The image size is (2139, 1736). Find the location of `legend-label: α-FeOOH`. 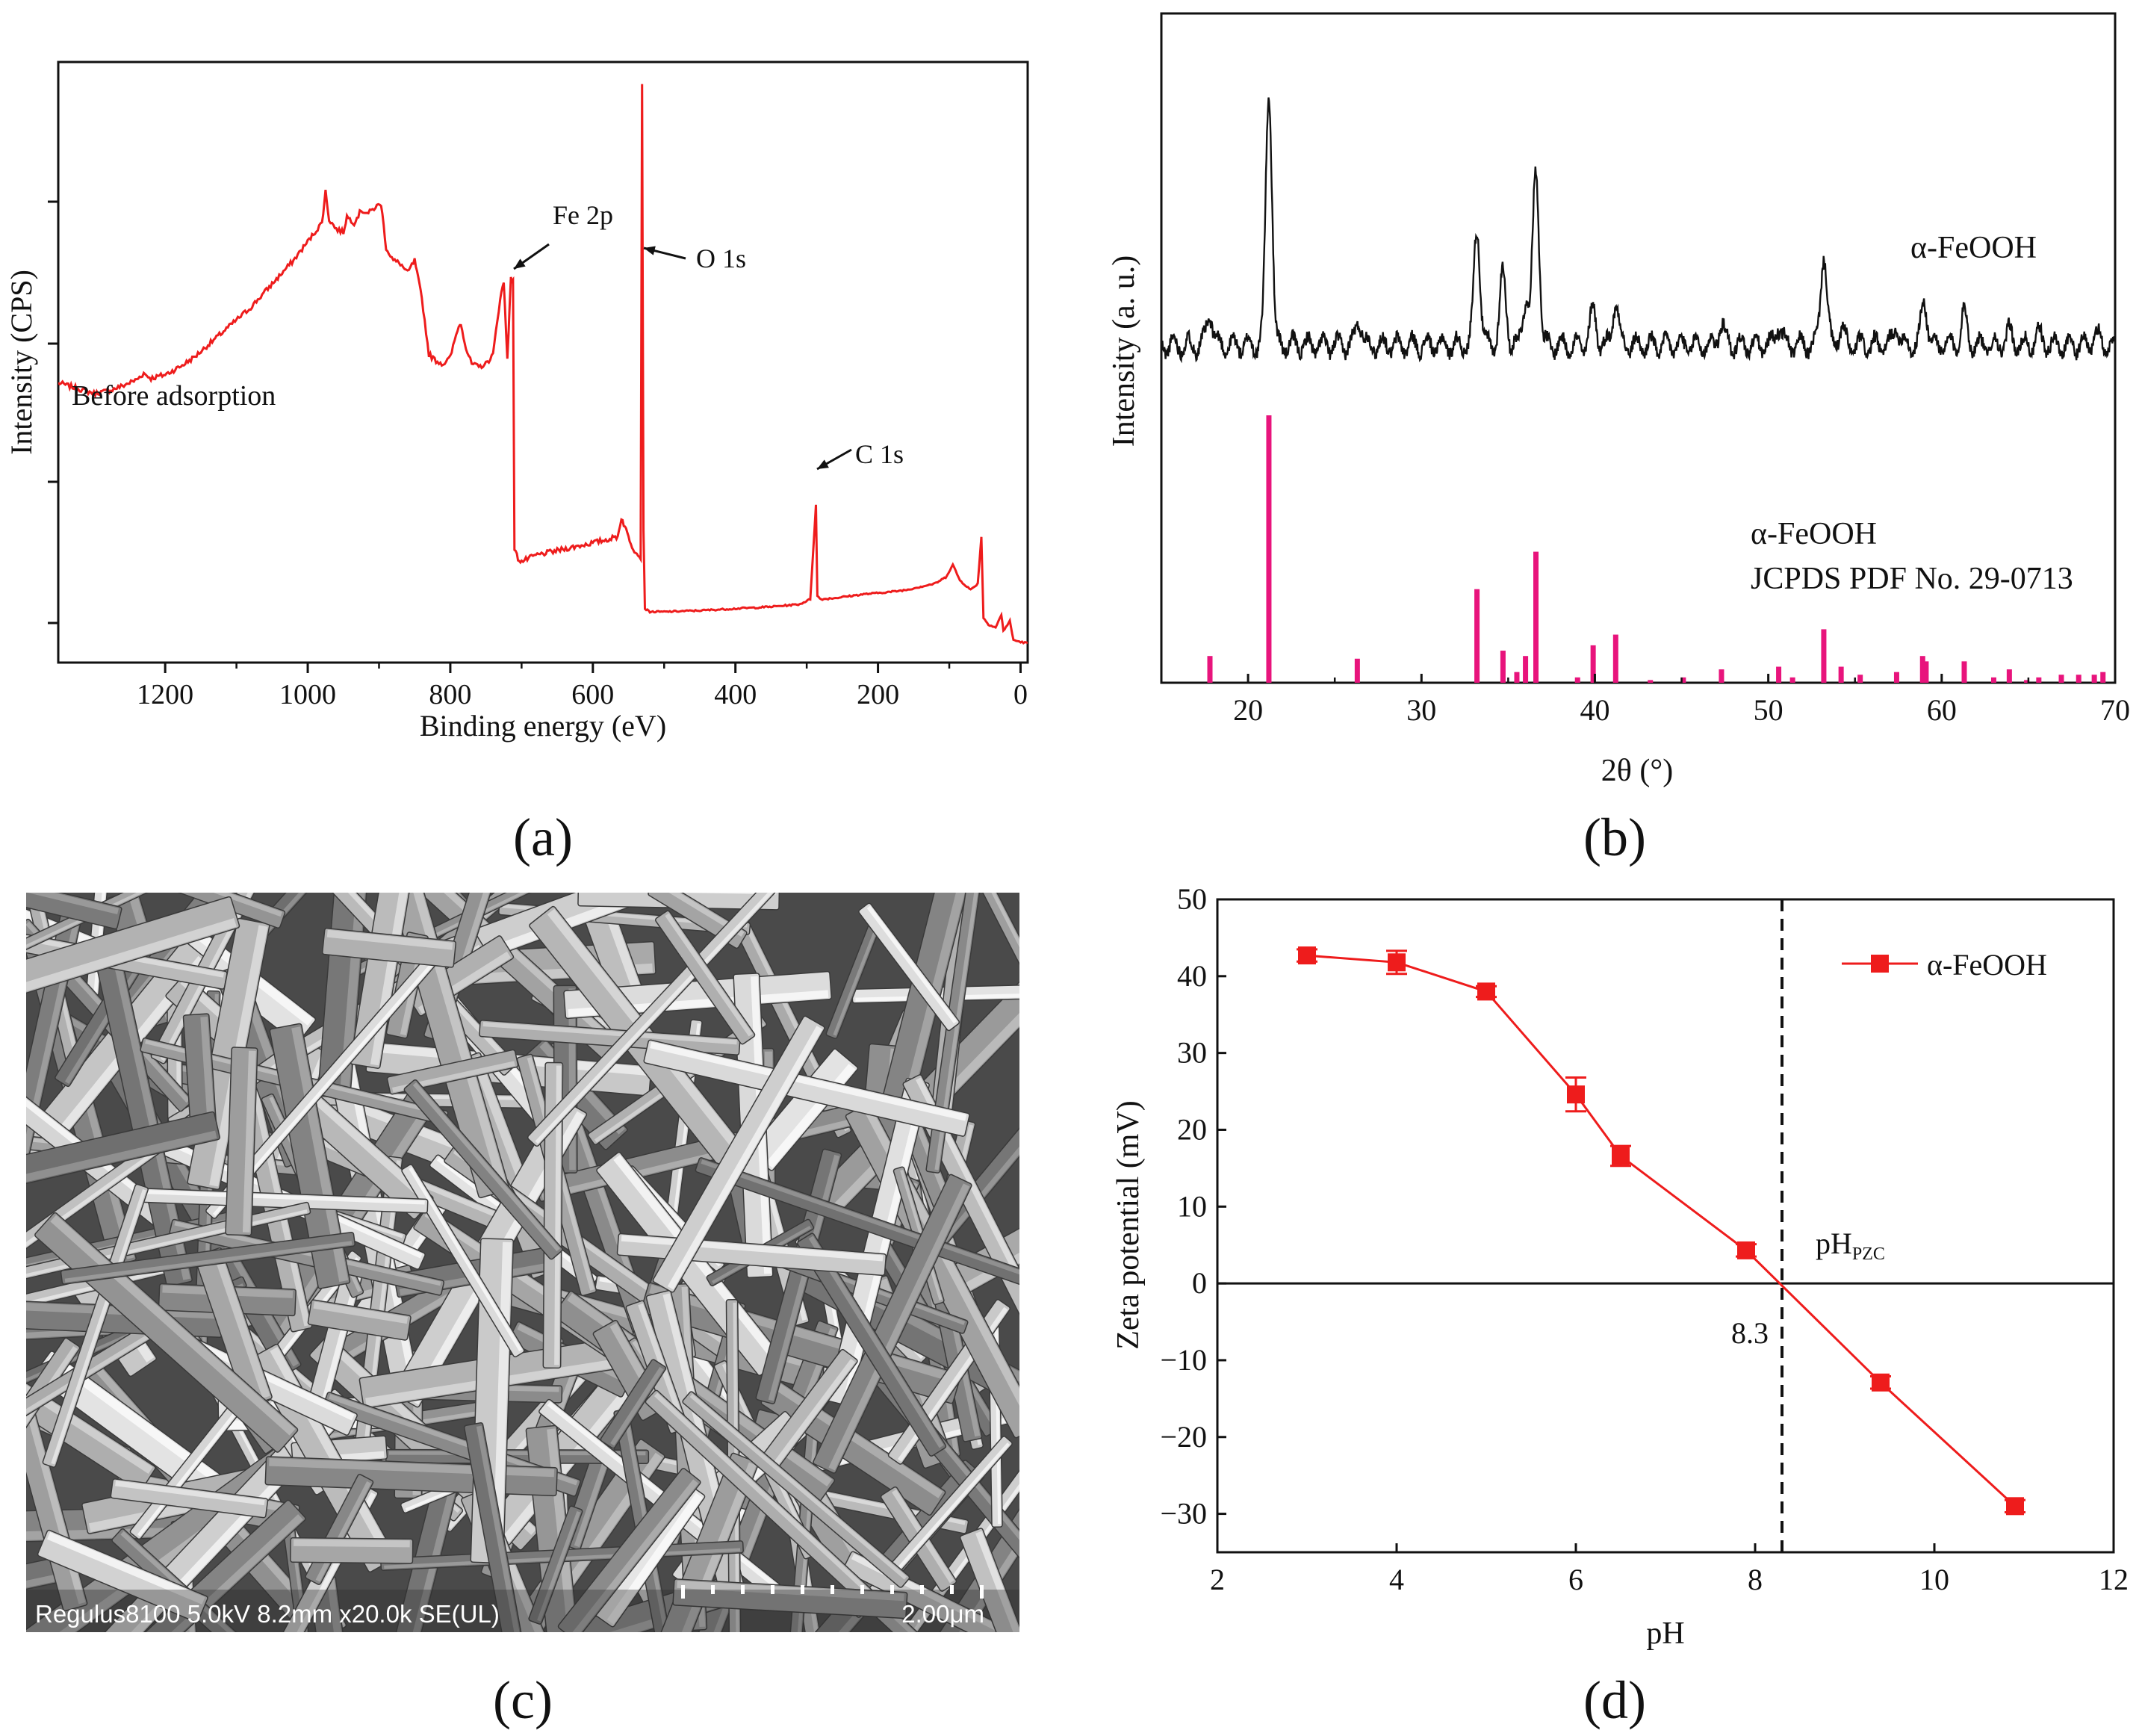

legend-label: α-FeOOH is located at coordinates (1987, 965).